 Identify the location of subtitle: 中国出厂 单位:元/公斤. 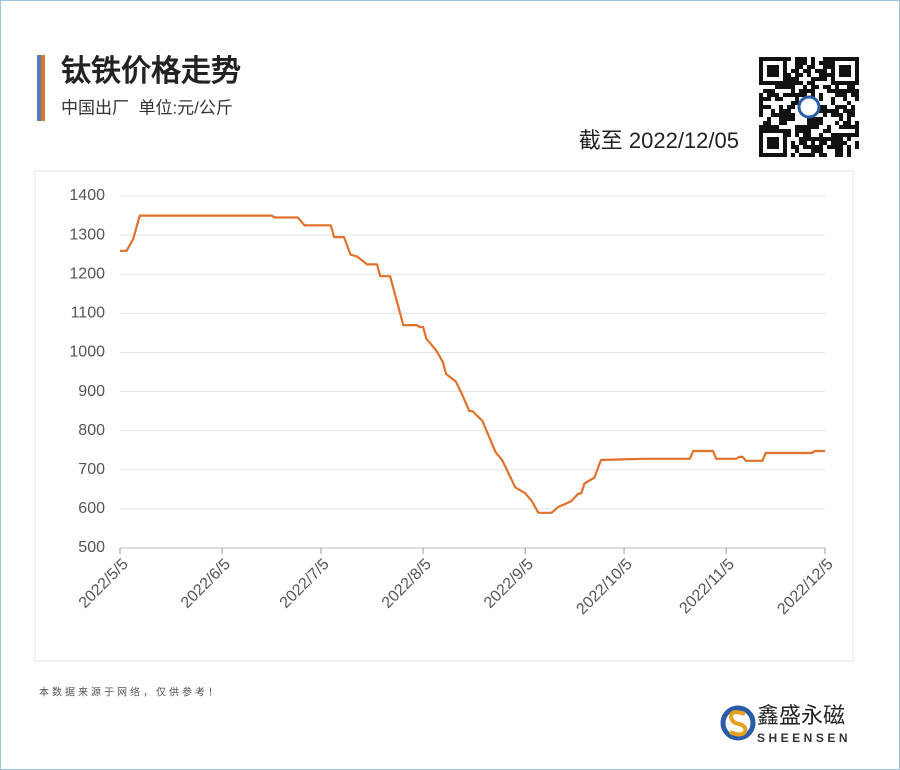
(147, 107).